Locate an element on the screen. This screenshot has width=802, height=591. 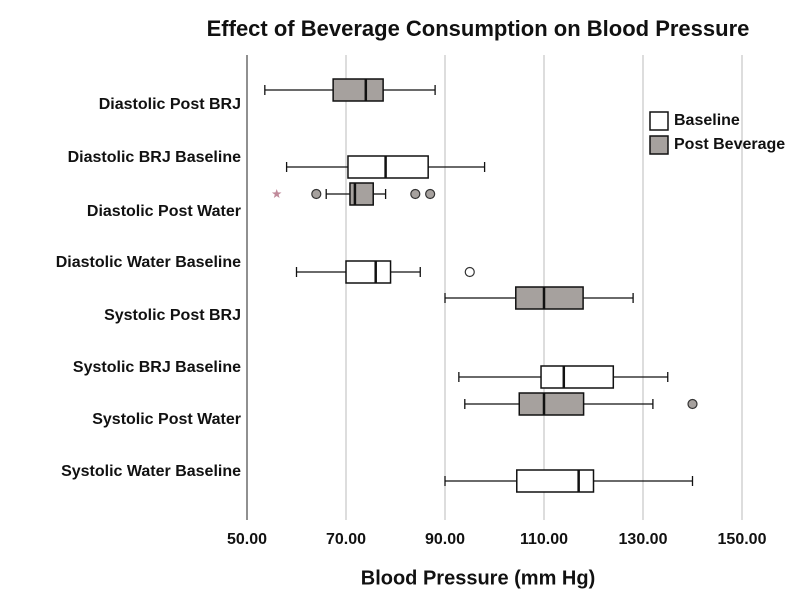
y-tick-label: Diastolic Post Water is located at coordinates (164, 211).